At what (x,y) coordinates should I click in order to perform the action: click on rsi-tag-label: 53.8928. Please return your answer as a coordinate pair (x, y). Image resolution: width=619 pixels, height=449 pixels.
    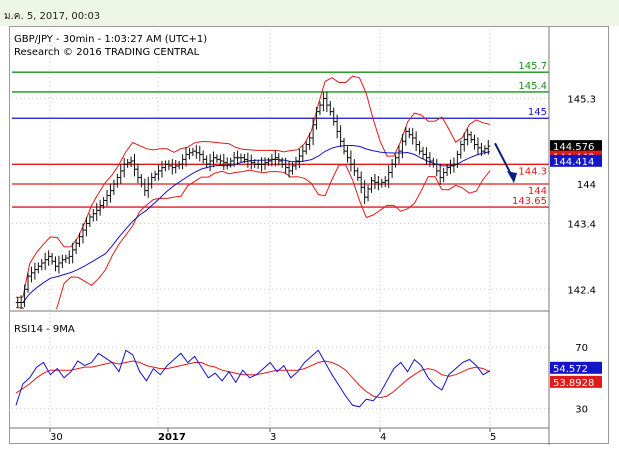
    Looking at the image, I should click on (573, 383).